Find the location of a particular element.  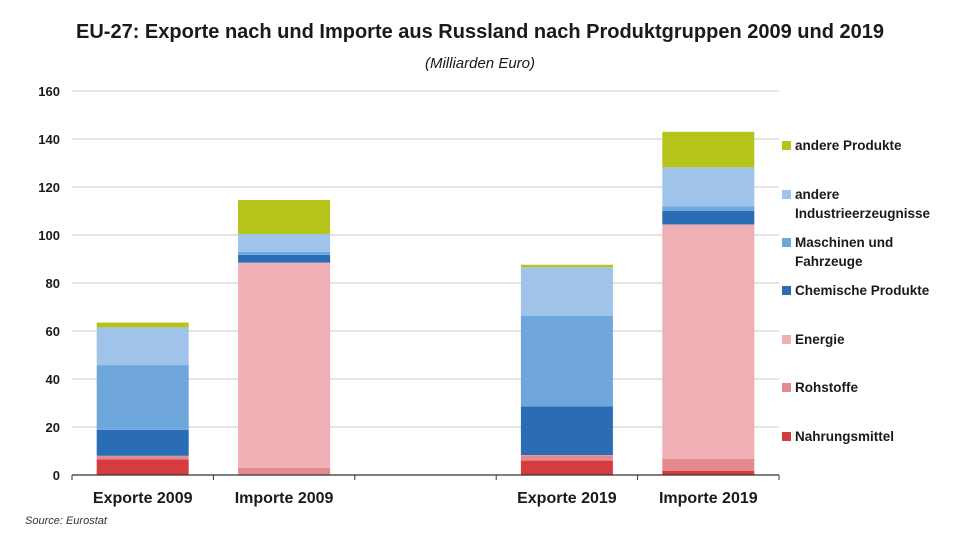

y-tick-label: 160 is located at coordinates (49, 91).